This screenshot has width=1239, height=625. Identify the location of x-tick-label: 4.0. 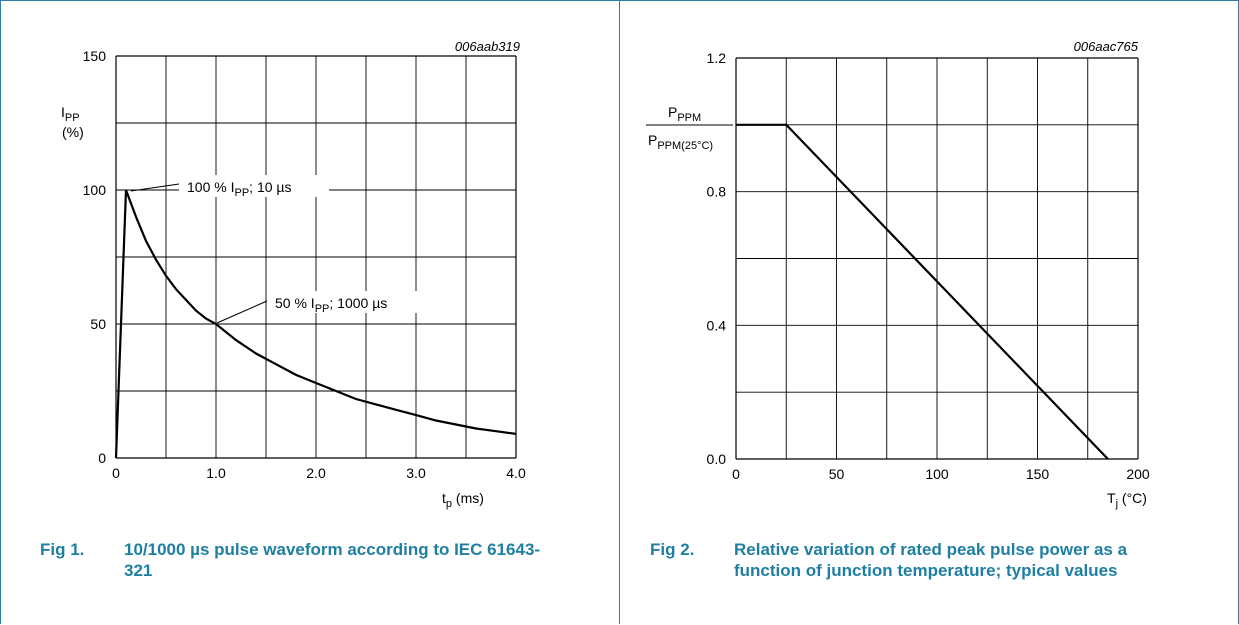
(516, 473).